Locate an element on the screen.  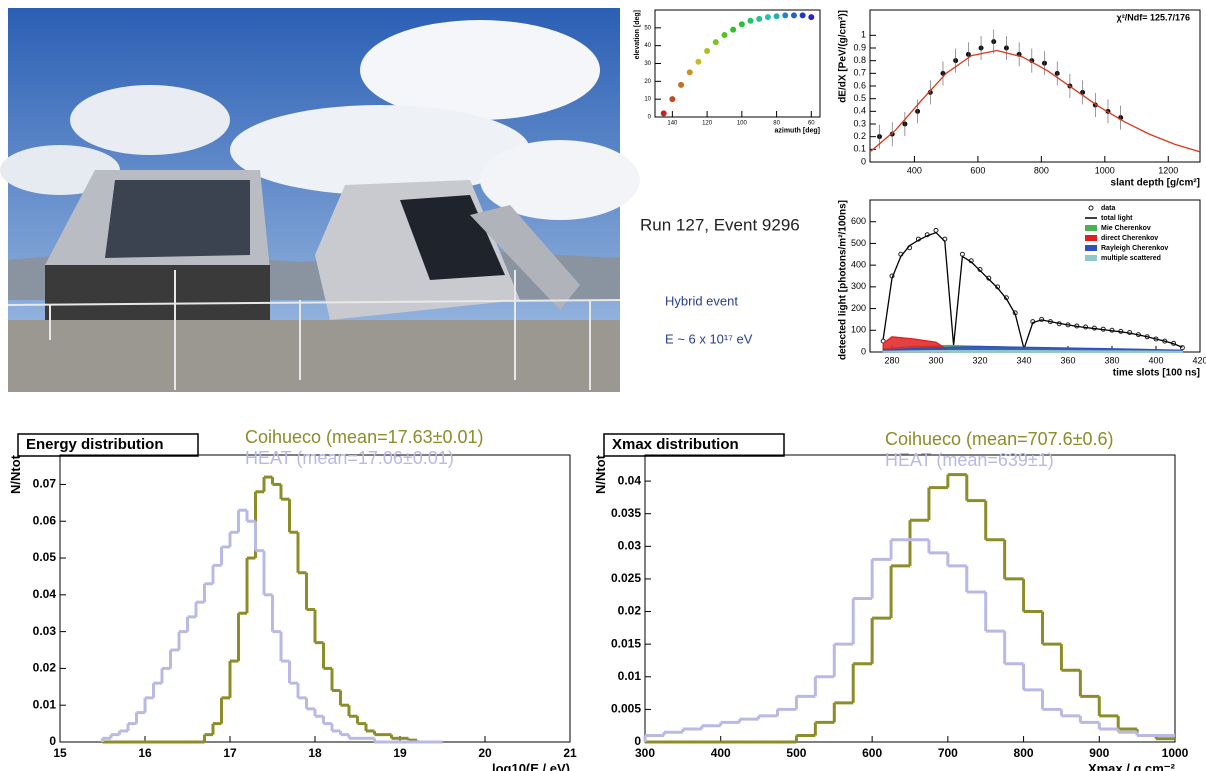
x-tick-label: 19 is located at coordinates (400, 753).